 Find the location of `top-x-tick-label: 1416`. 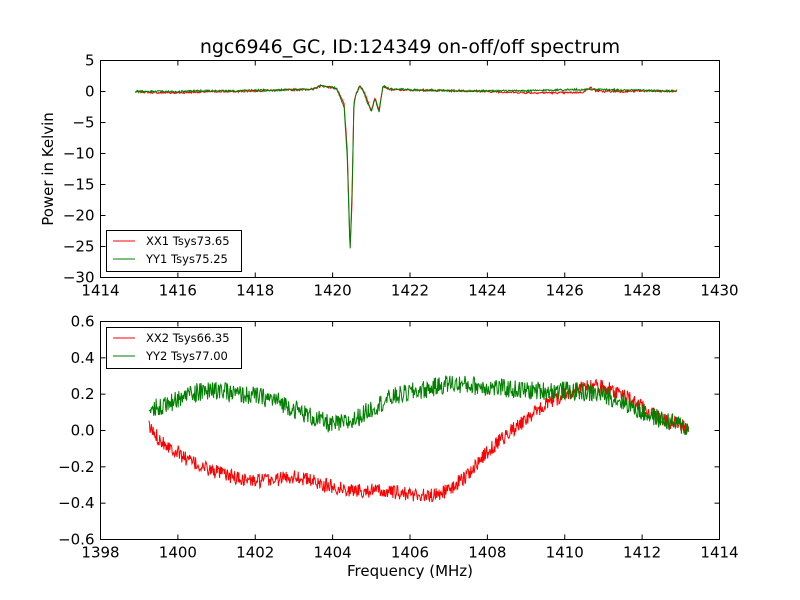

top-x-tick-label: 1416 is located at coordinates (178, 291).